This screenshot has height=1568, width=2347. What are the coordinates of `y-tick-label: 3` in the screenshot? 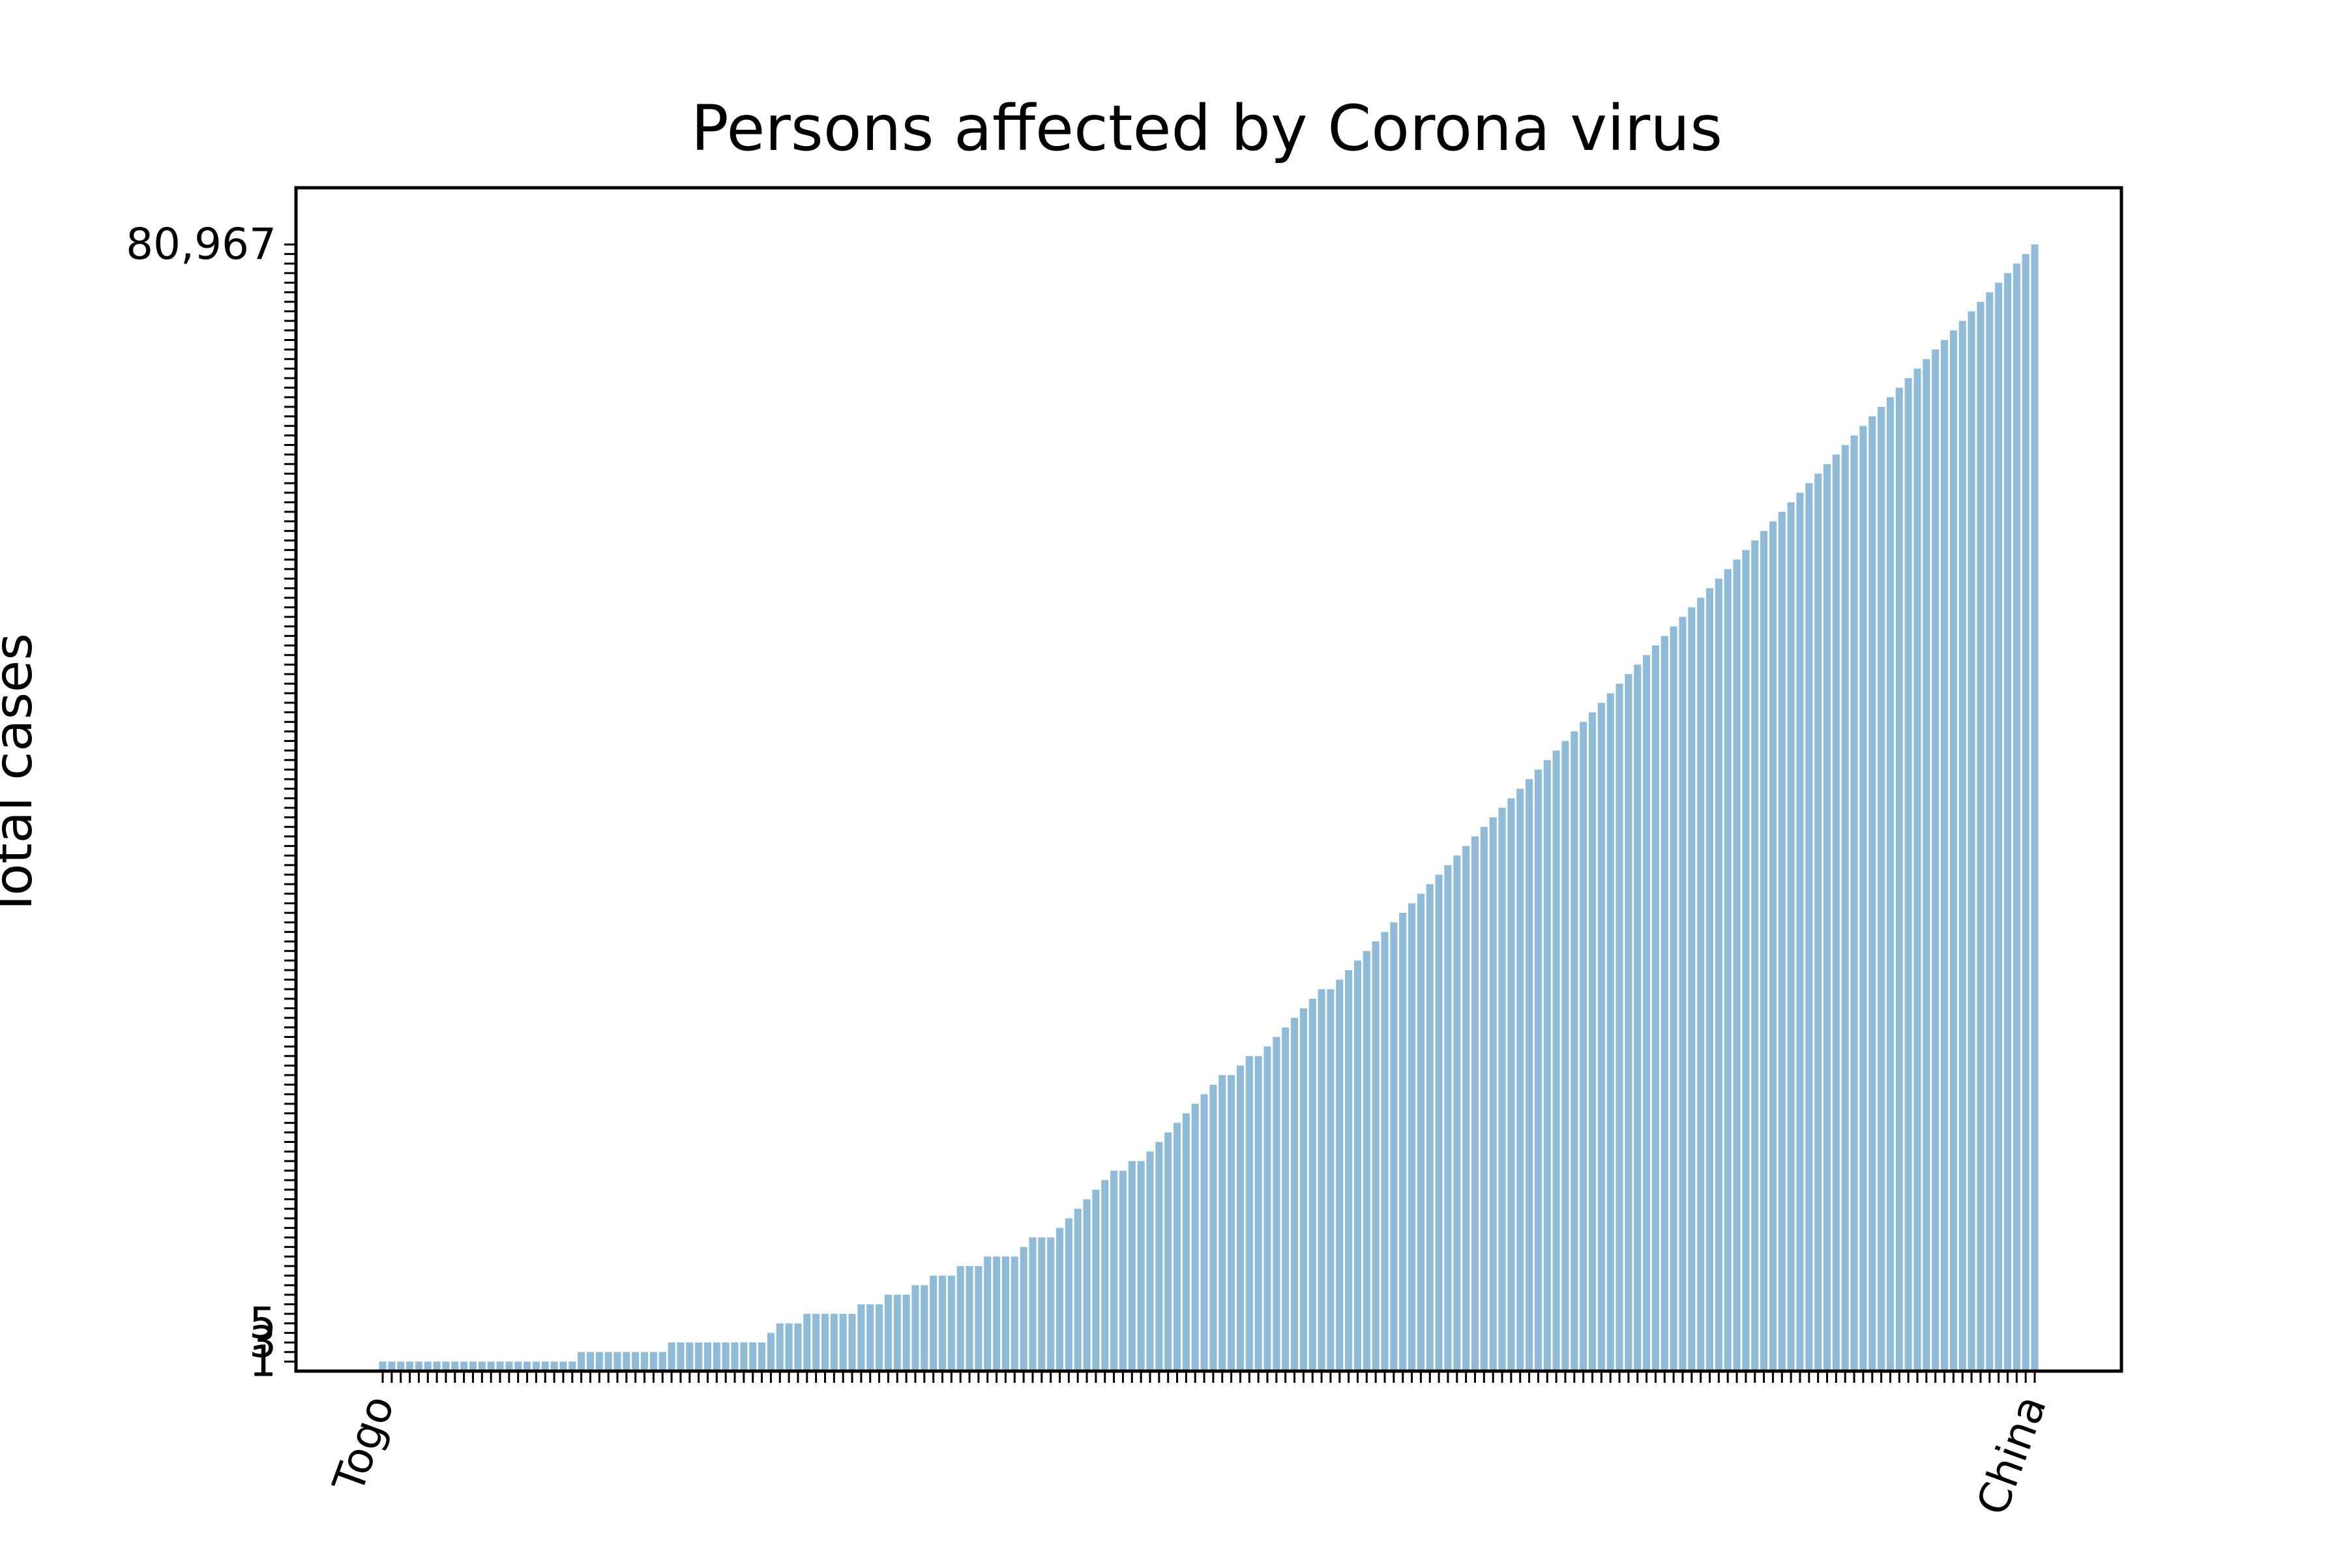 It's located at (262, 1342).